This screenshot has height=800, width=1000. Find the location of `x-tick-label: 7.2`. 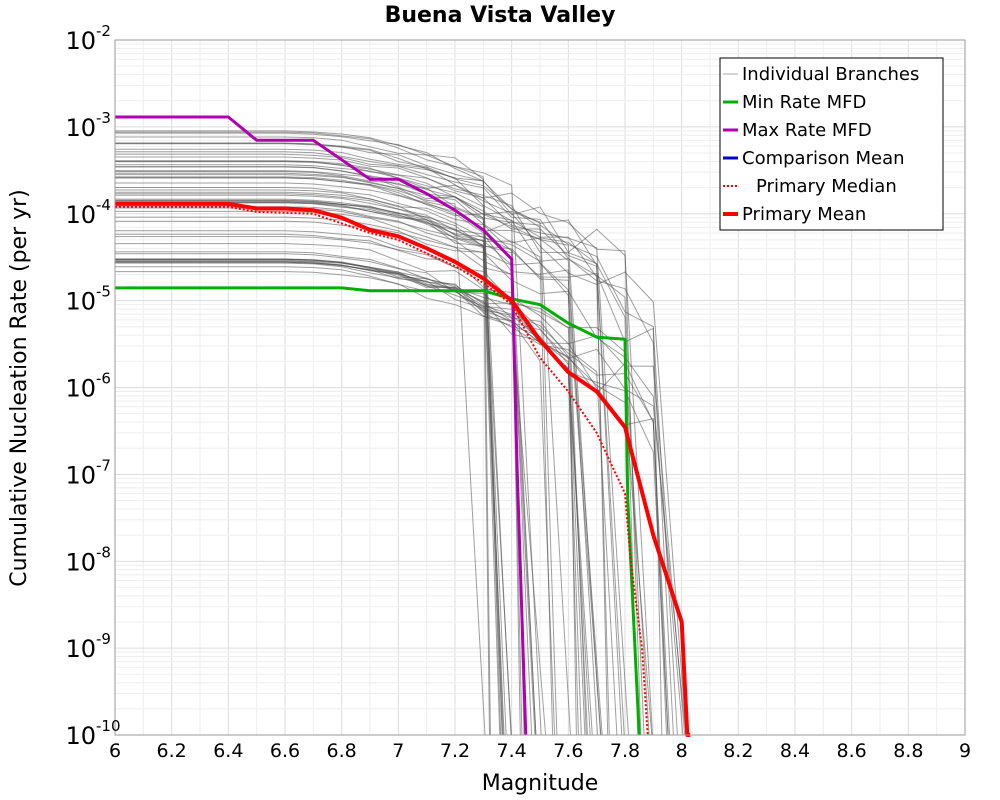

x-tick-label: 7.2 is located at coordinates (455, 751).